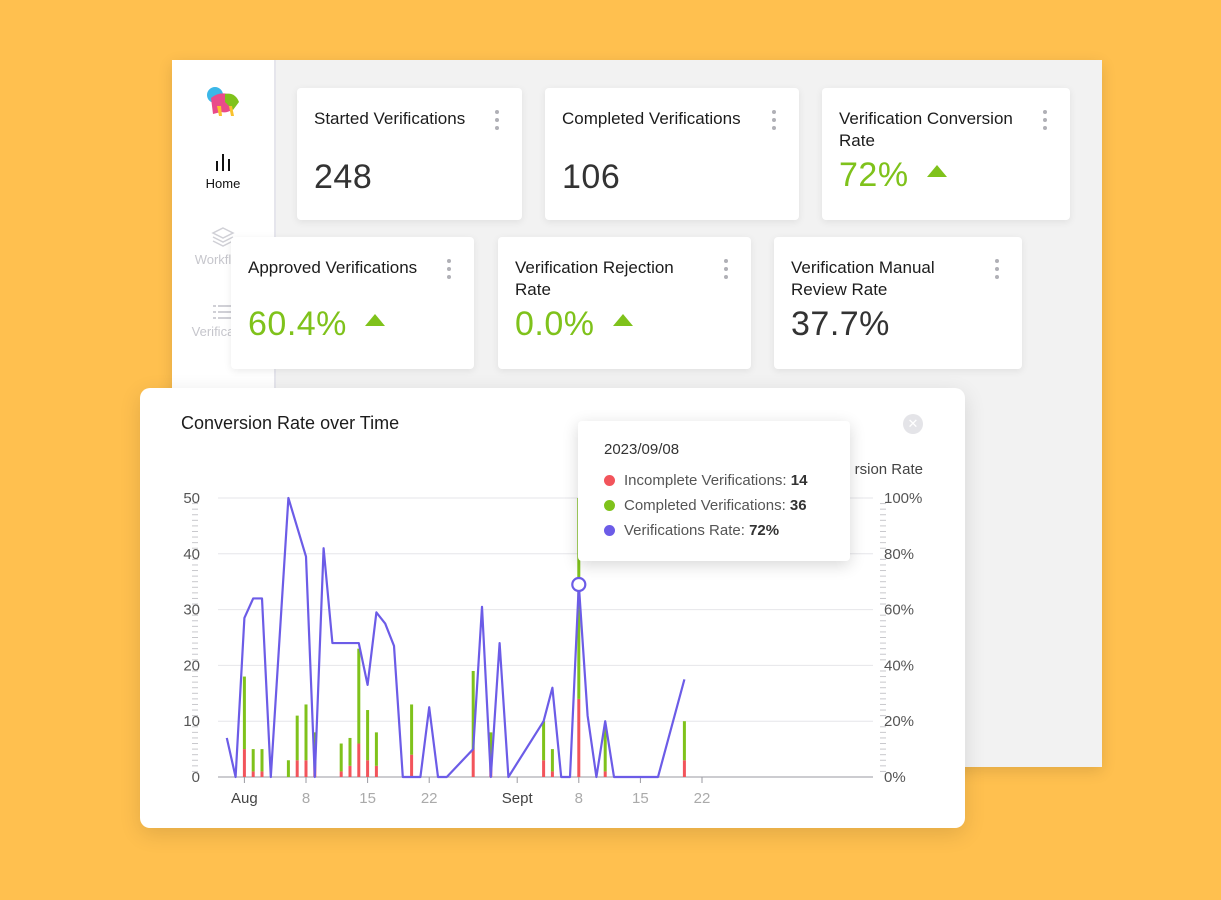  I want to click on tooltip-value: 14, so click(799, 480).